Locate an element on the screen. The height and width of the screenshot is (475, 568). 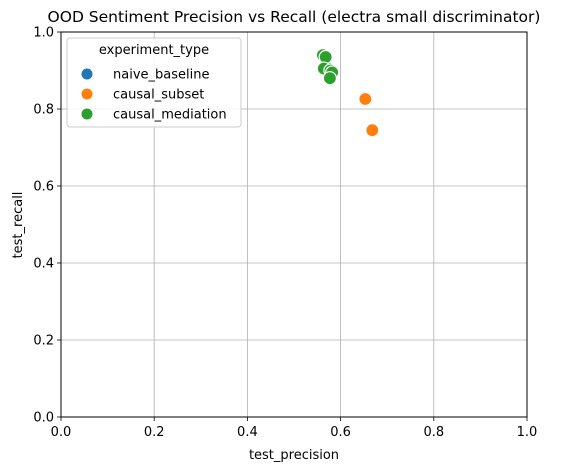
x-tick-label: 0.8 is located at coordinates (433, 432).